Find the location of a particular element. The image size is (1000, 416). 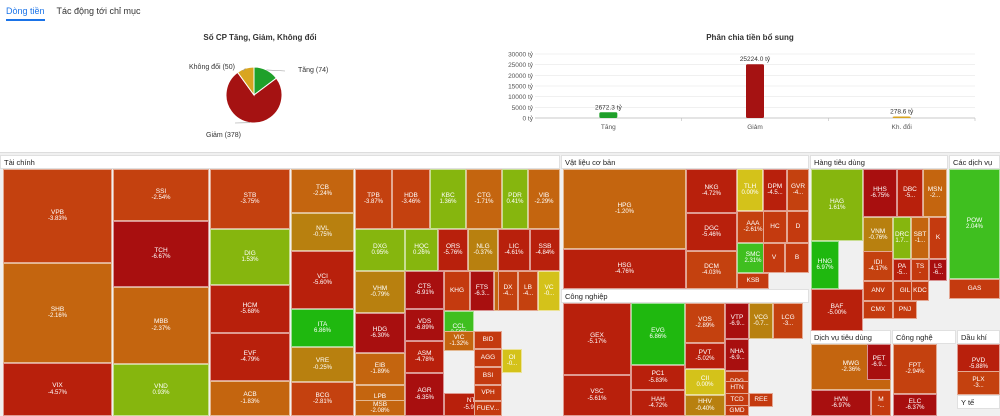

heatmap-cell-nkg: NKG -4.72% is located at coordinates (711, 191).